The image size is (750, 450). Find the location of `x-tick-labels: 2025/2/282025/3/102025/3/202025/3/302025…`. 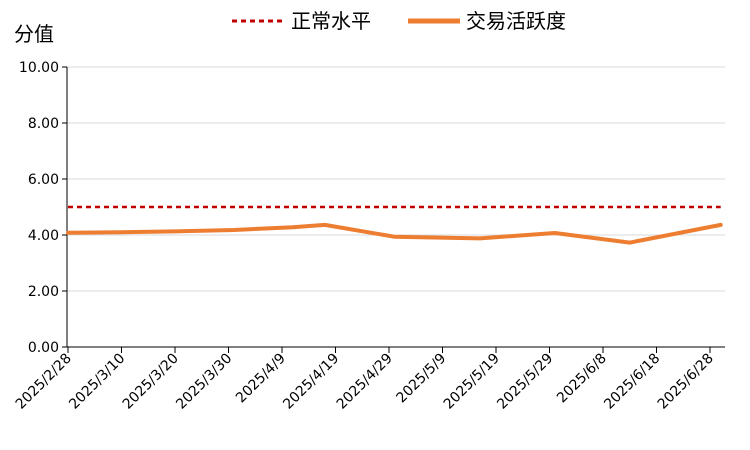

x-tick-labels: 2025/2/282025/3/102025/3/202025/3/302025… is located at coordinates (365, 380).